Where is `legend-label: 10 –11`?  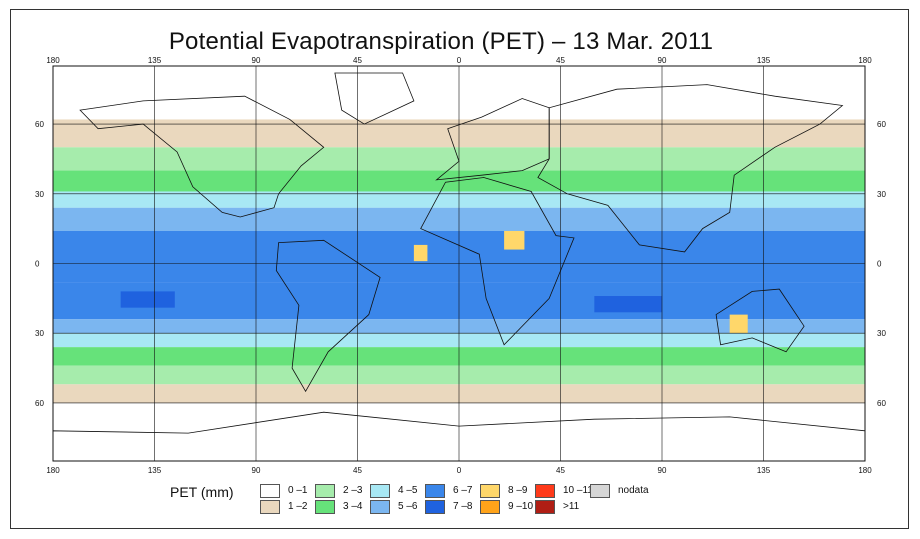 legend-label: 10 –11 is located at coordinates (578, 490).